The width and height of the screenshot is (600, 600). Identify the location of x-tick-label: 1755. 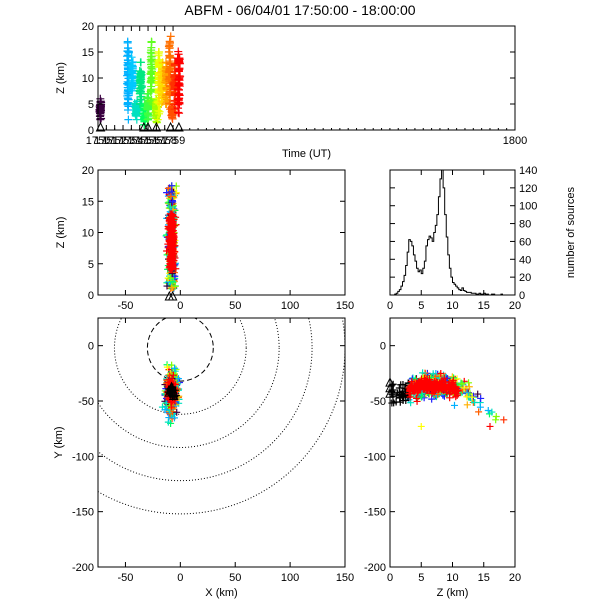
(139, 141).